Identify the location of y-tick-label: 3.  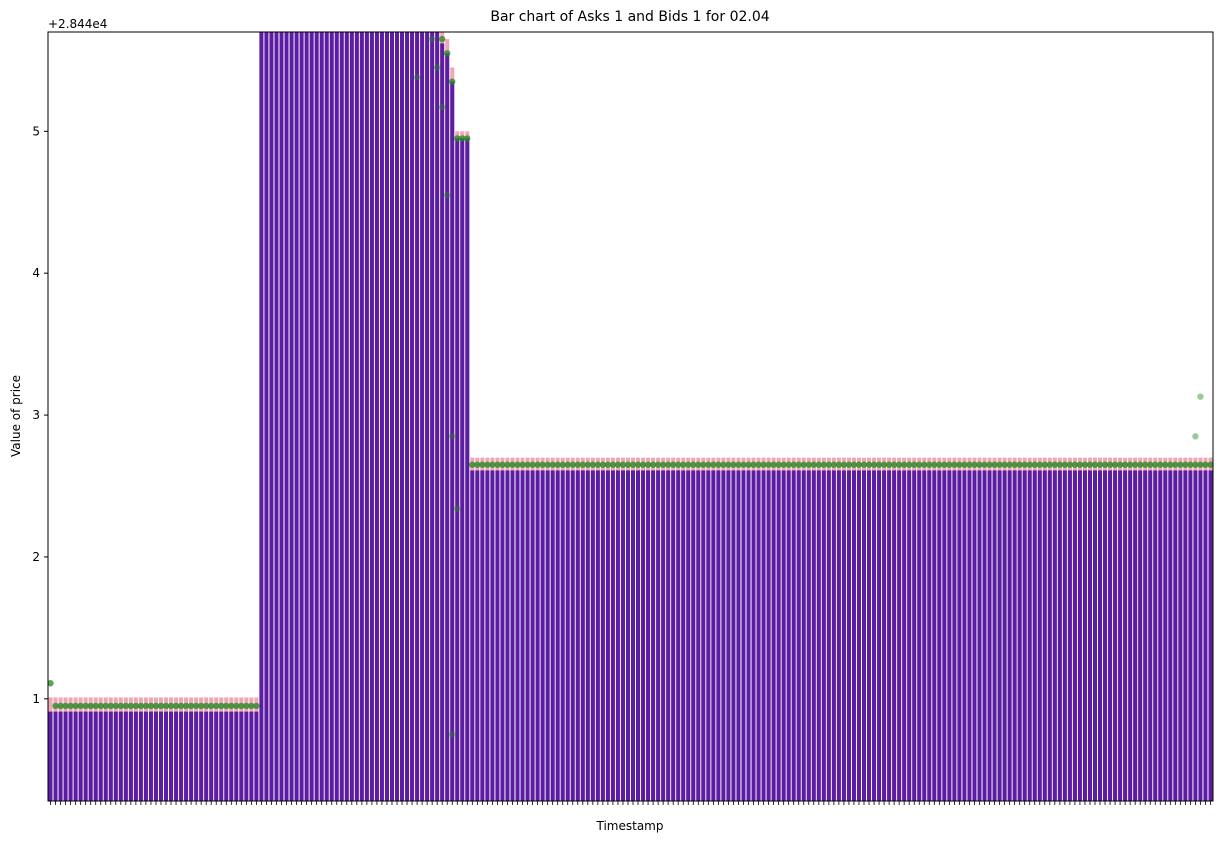
(36, 415).